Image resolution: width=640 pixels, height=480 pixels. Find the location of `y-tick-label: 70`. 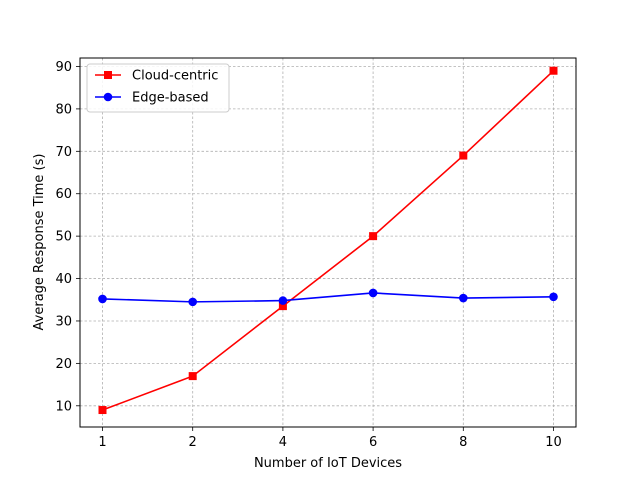

y-tick-label: 70 is located at coordinates (63, 152).